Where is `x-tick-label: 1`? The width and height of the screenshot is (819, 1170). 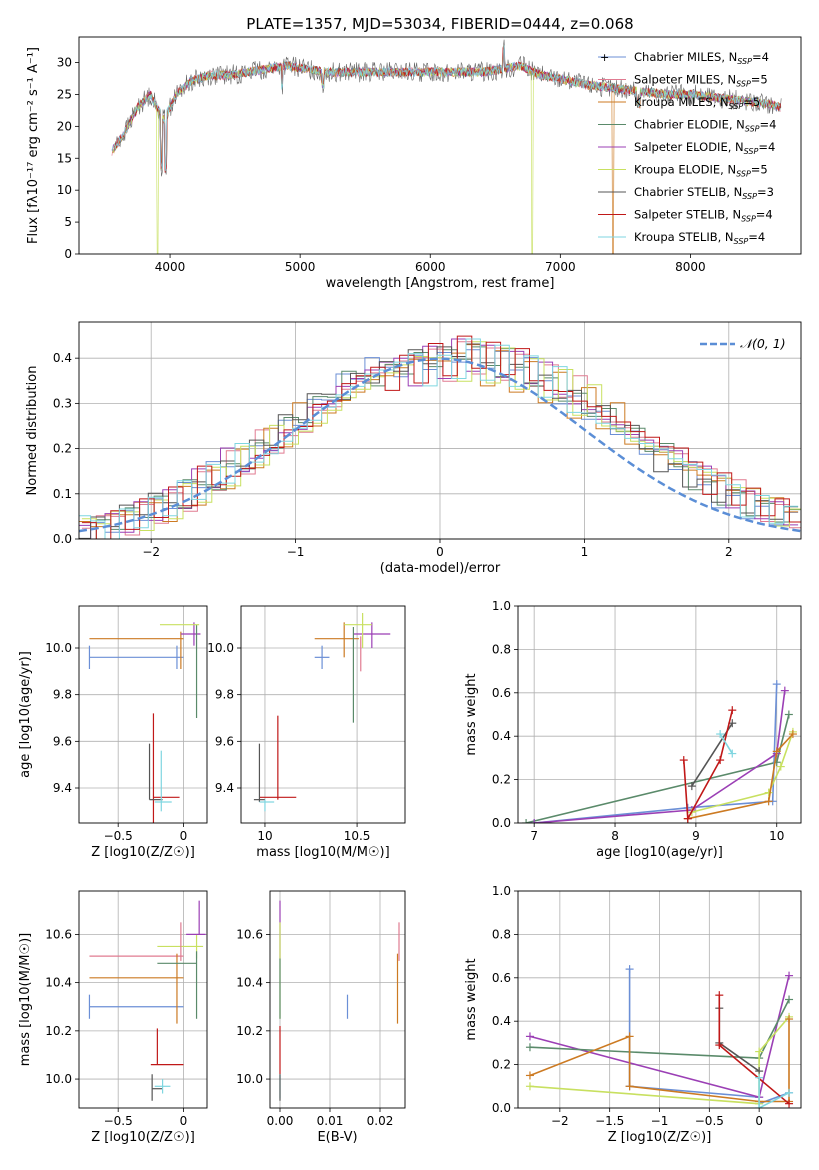
x-tick-label: 1 is located at coordinates (585, 552).